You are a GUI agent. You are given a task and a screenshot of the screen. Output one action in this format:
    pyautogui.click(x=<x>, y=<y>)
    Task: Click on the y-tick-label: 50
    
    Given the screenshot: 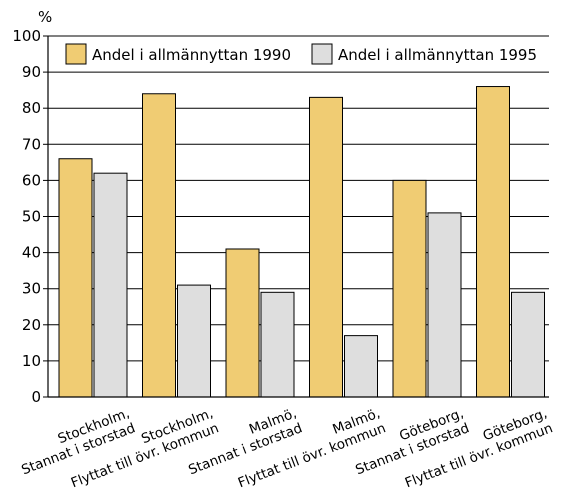 What is the action you would take?
    pyautogui.click(x=31, y=217)
    